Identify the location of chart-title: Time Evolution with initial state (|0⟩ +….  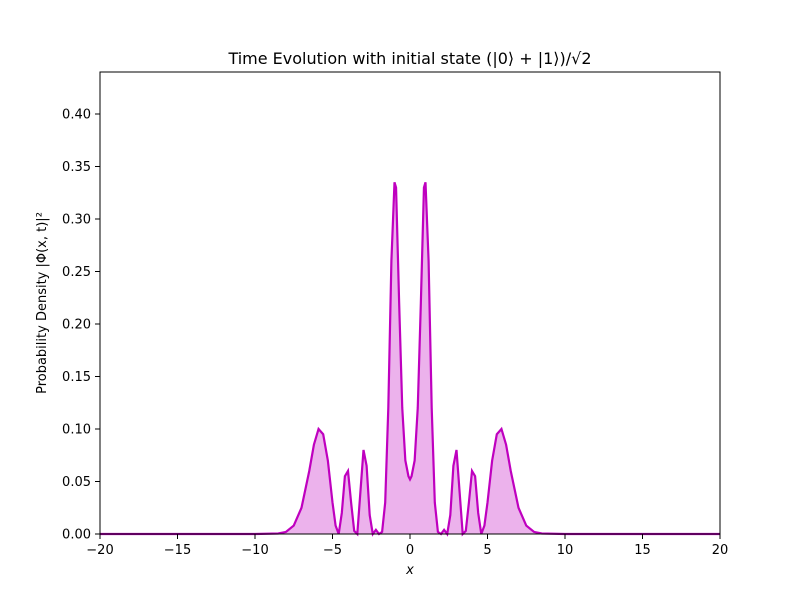
(409, 58).